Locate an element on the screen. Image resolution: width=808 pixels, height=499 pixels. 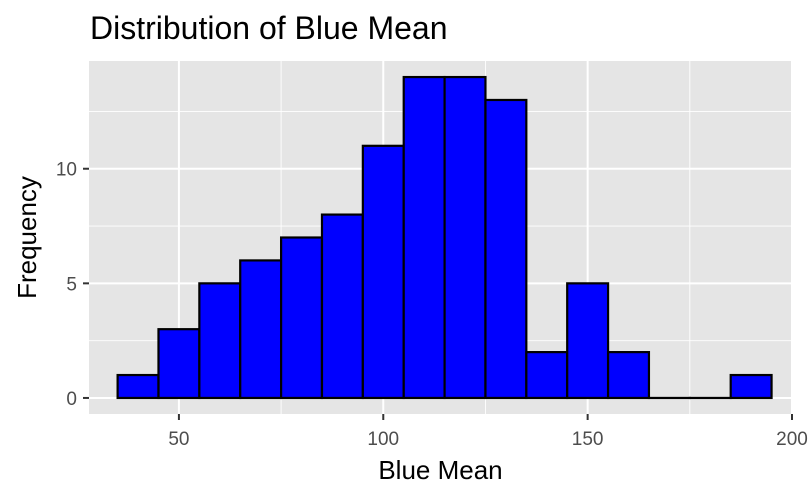
x-tick-label: 100 is located at coordinates (383, 439).